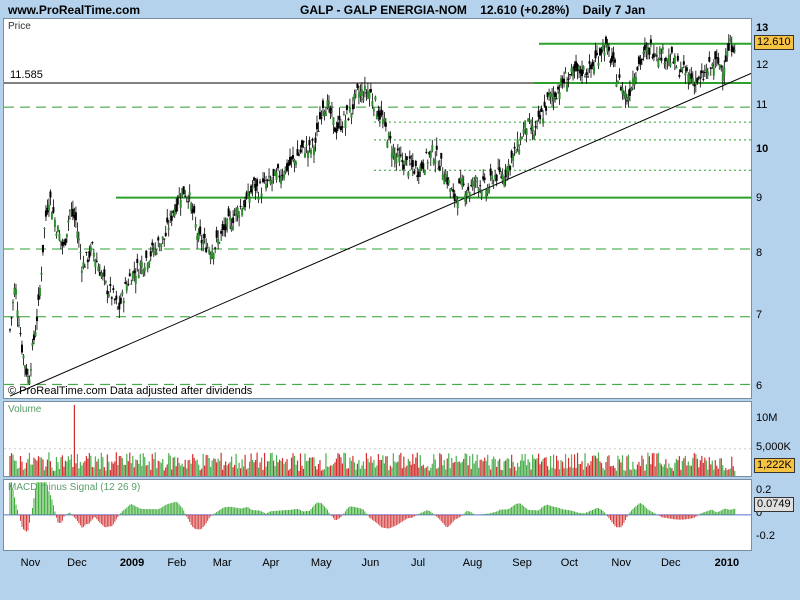 This screenshot has width=800, height=600. What do you see at coordinates (759, 252) in the screenshot?
I see `price-tick-label: 8` at bounding box center [759, 252].